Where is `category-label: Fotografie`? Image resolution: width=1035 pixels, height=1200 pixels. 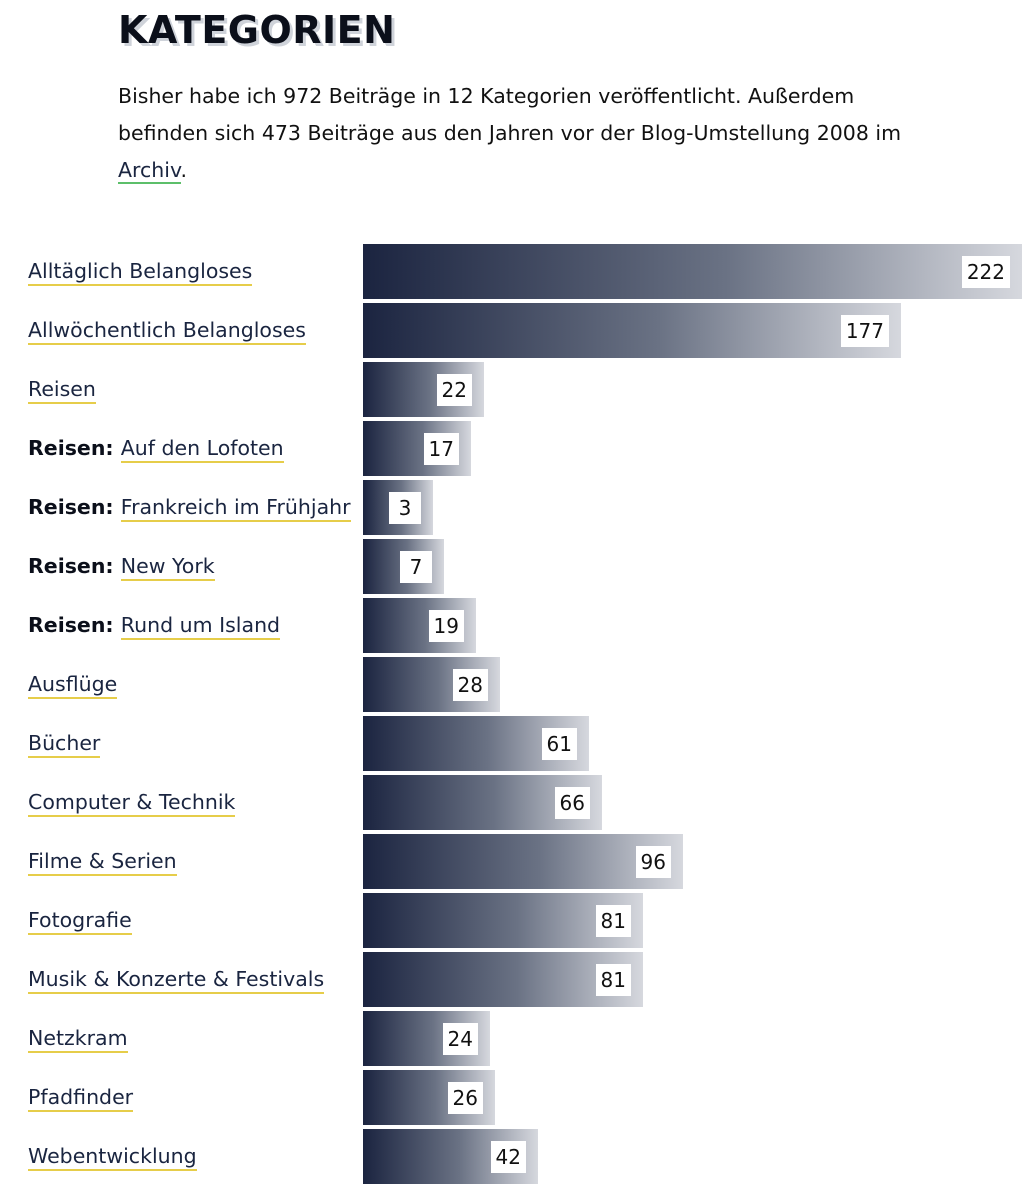 category-label: Fotografie is located at coordinates (80, 920).